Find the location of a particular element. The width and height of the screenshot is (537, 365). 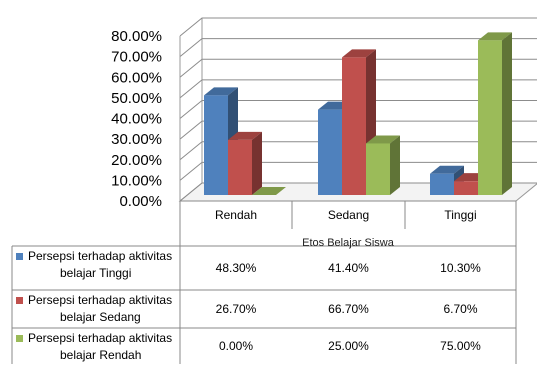

y-tick-label: 60.00% is located at coordinates (136, 77).